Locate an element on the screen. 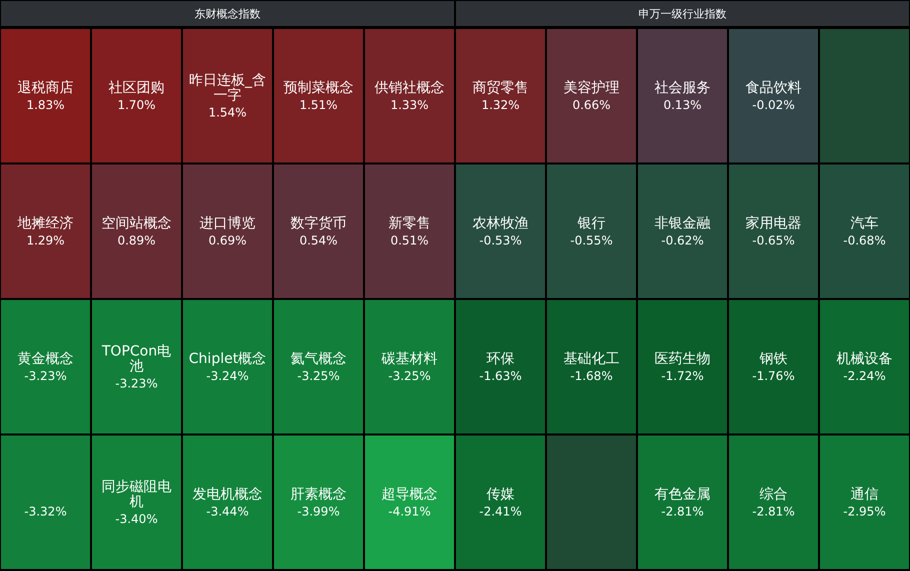 The width and height of the screenshot is (910, 571). data-label: -2.24% is located at coordinates (864, 375).